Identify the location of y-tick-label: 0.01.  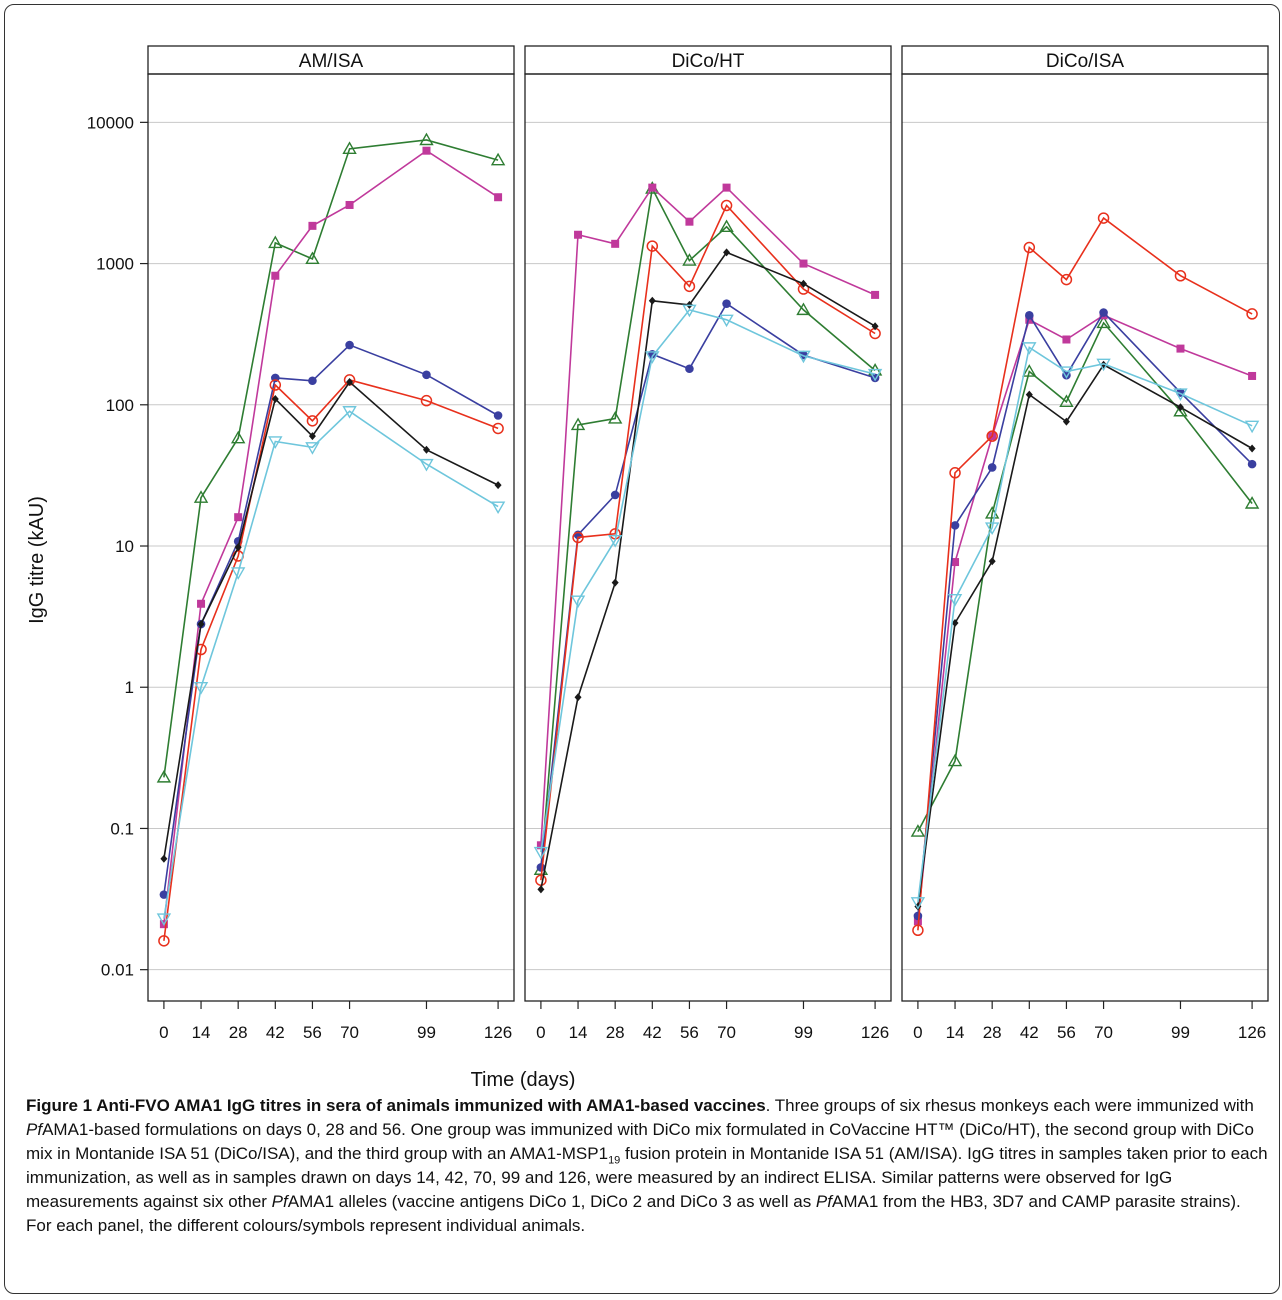
(117, 970).